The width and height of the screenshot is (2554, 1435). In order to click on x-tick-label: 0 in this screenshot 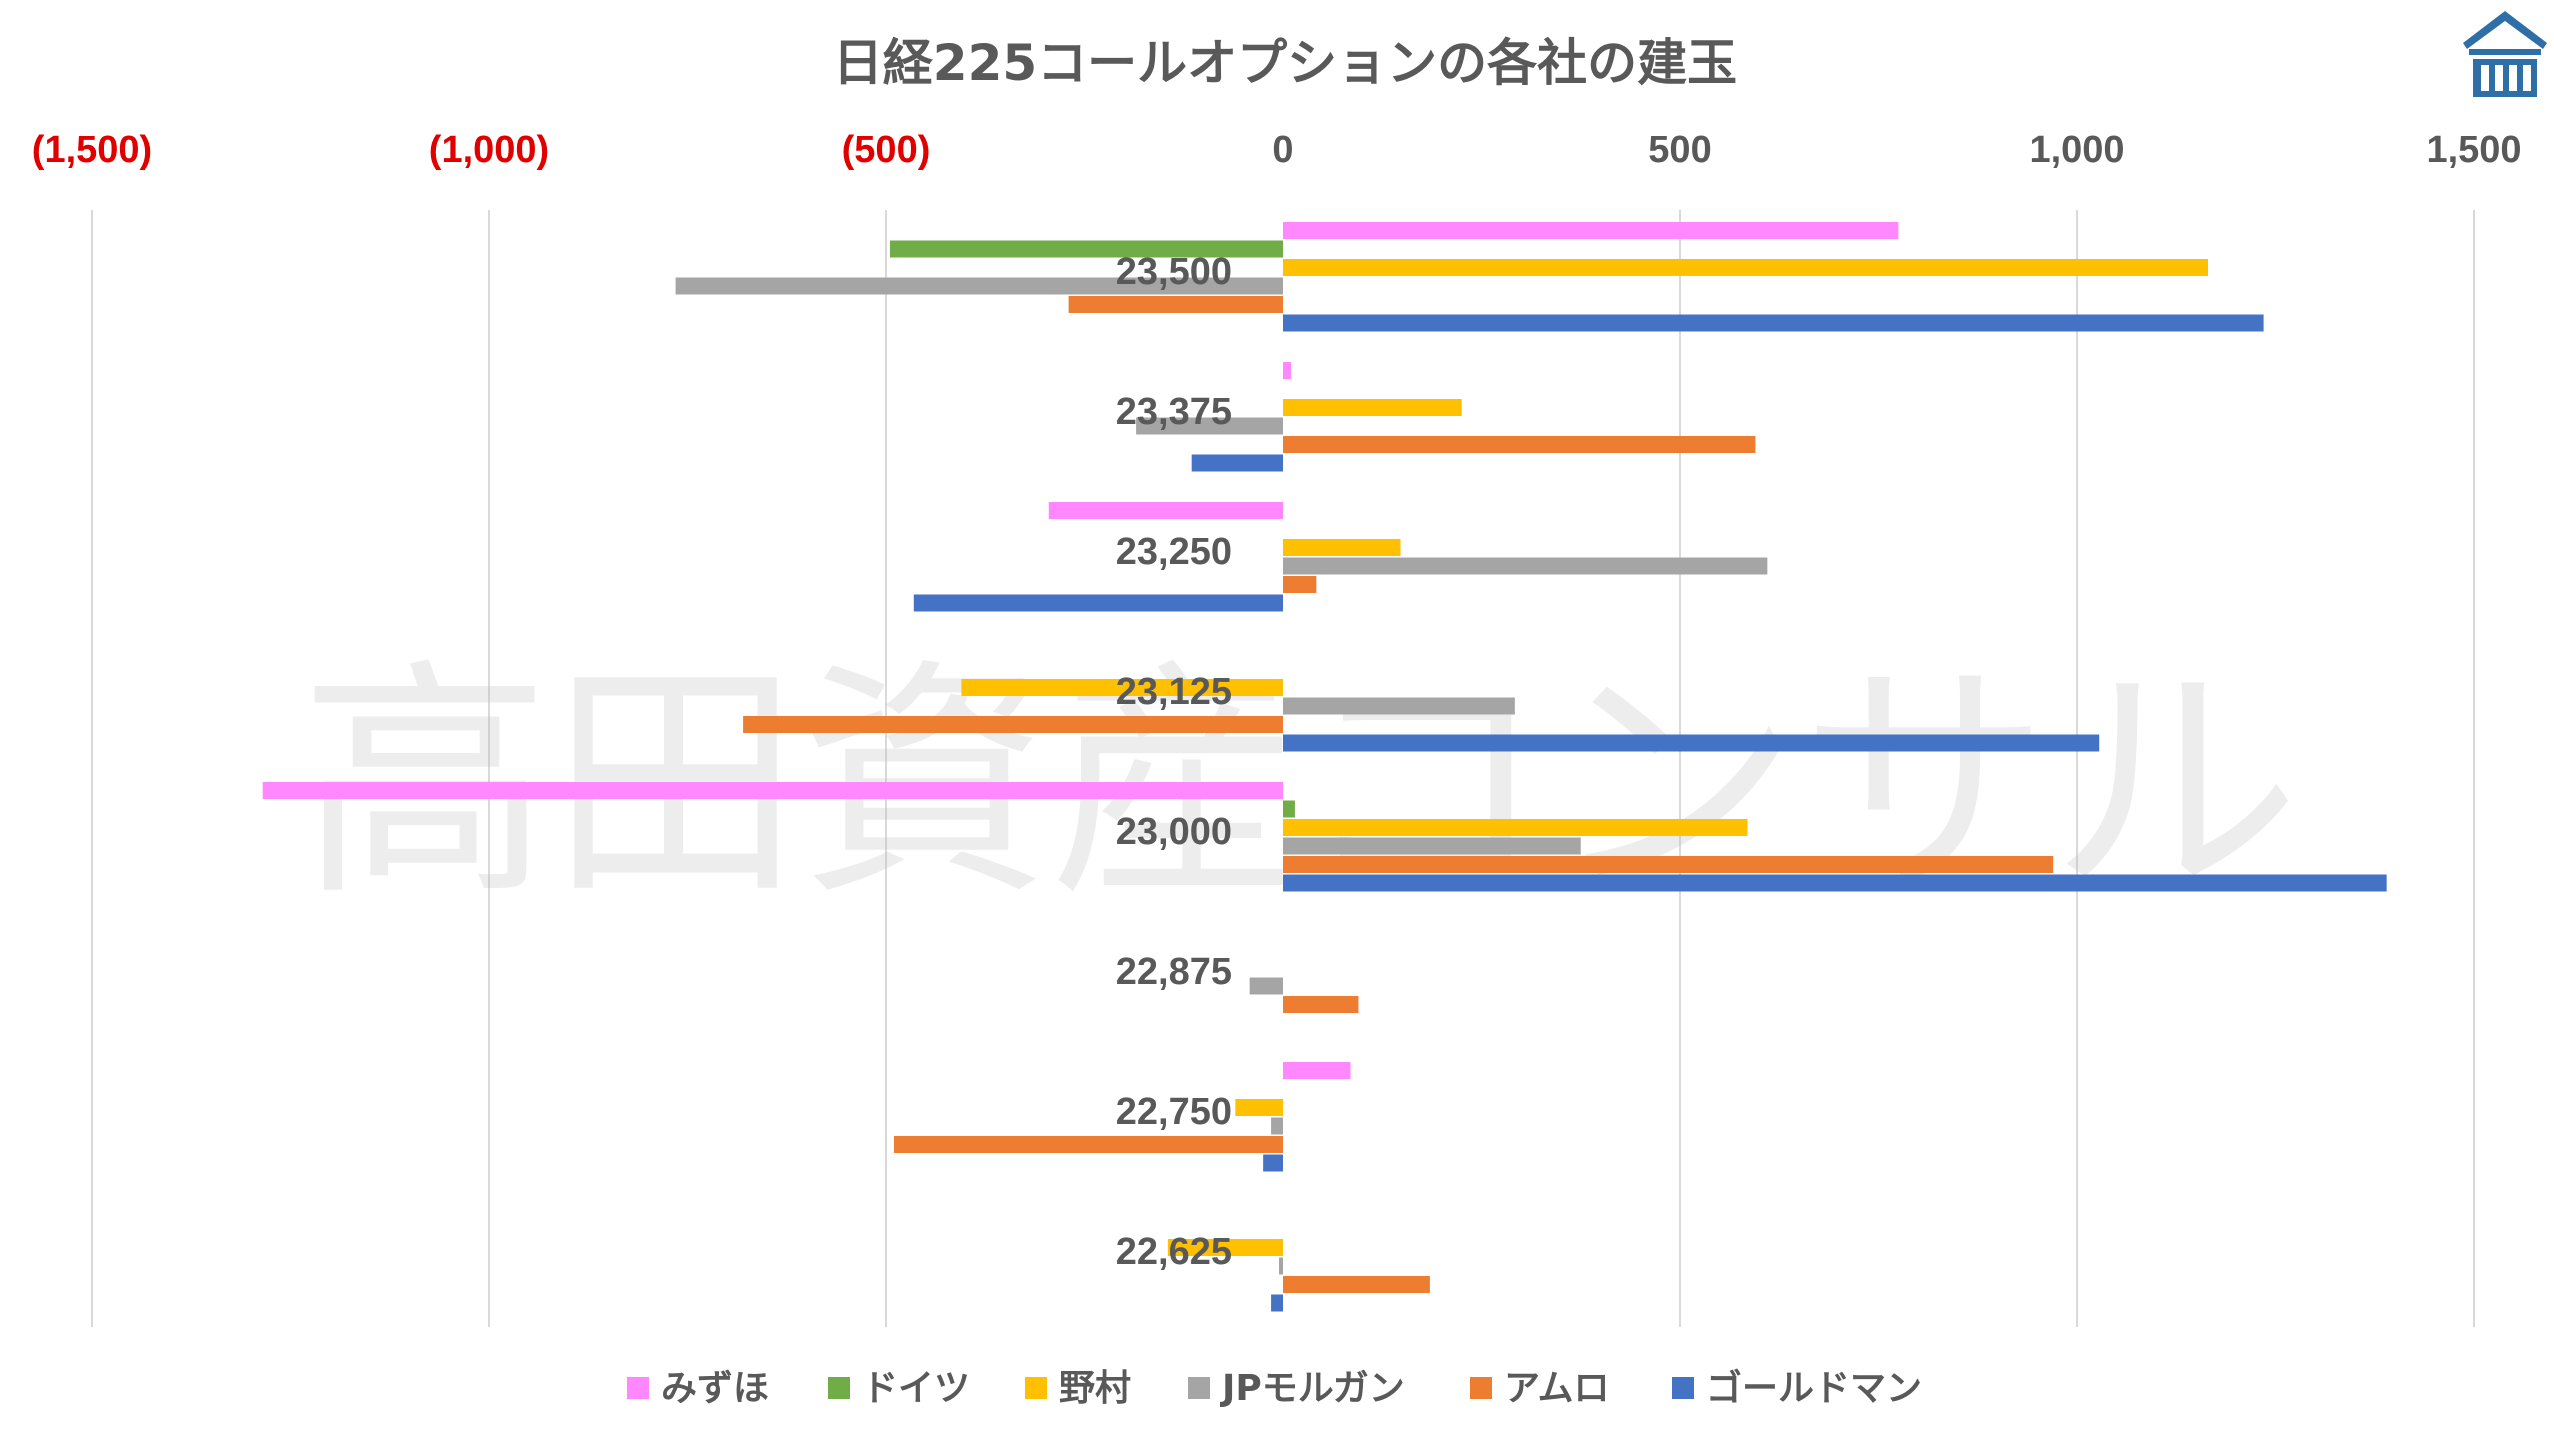, I will do `click(1282, 150)`.